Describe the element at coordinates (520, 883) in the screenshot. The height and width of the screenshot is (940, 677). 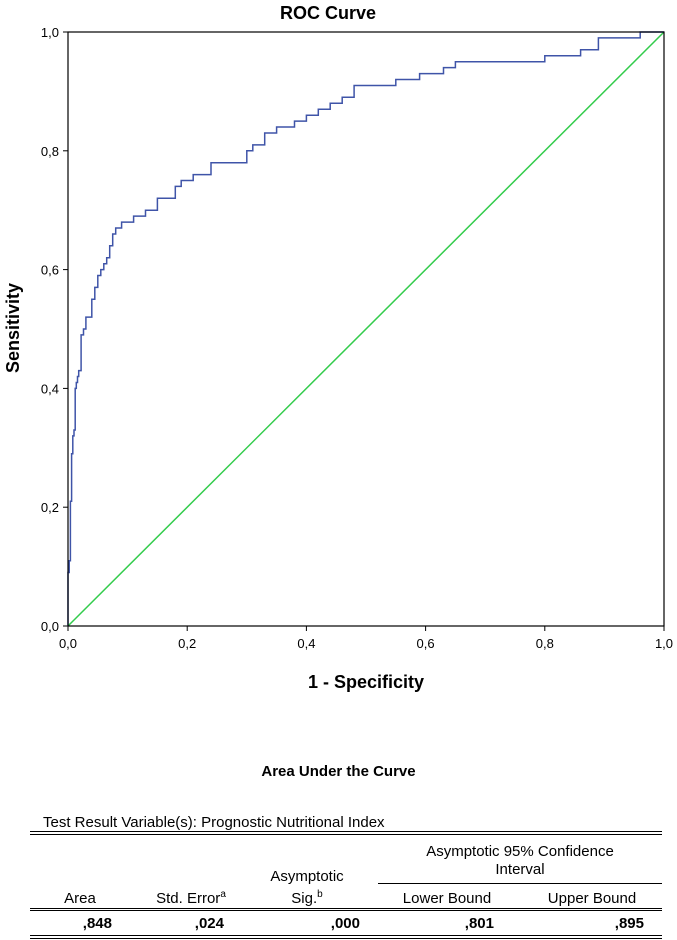
I see `ci-header-rule` at that location.